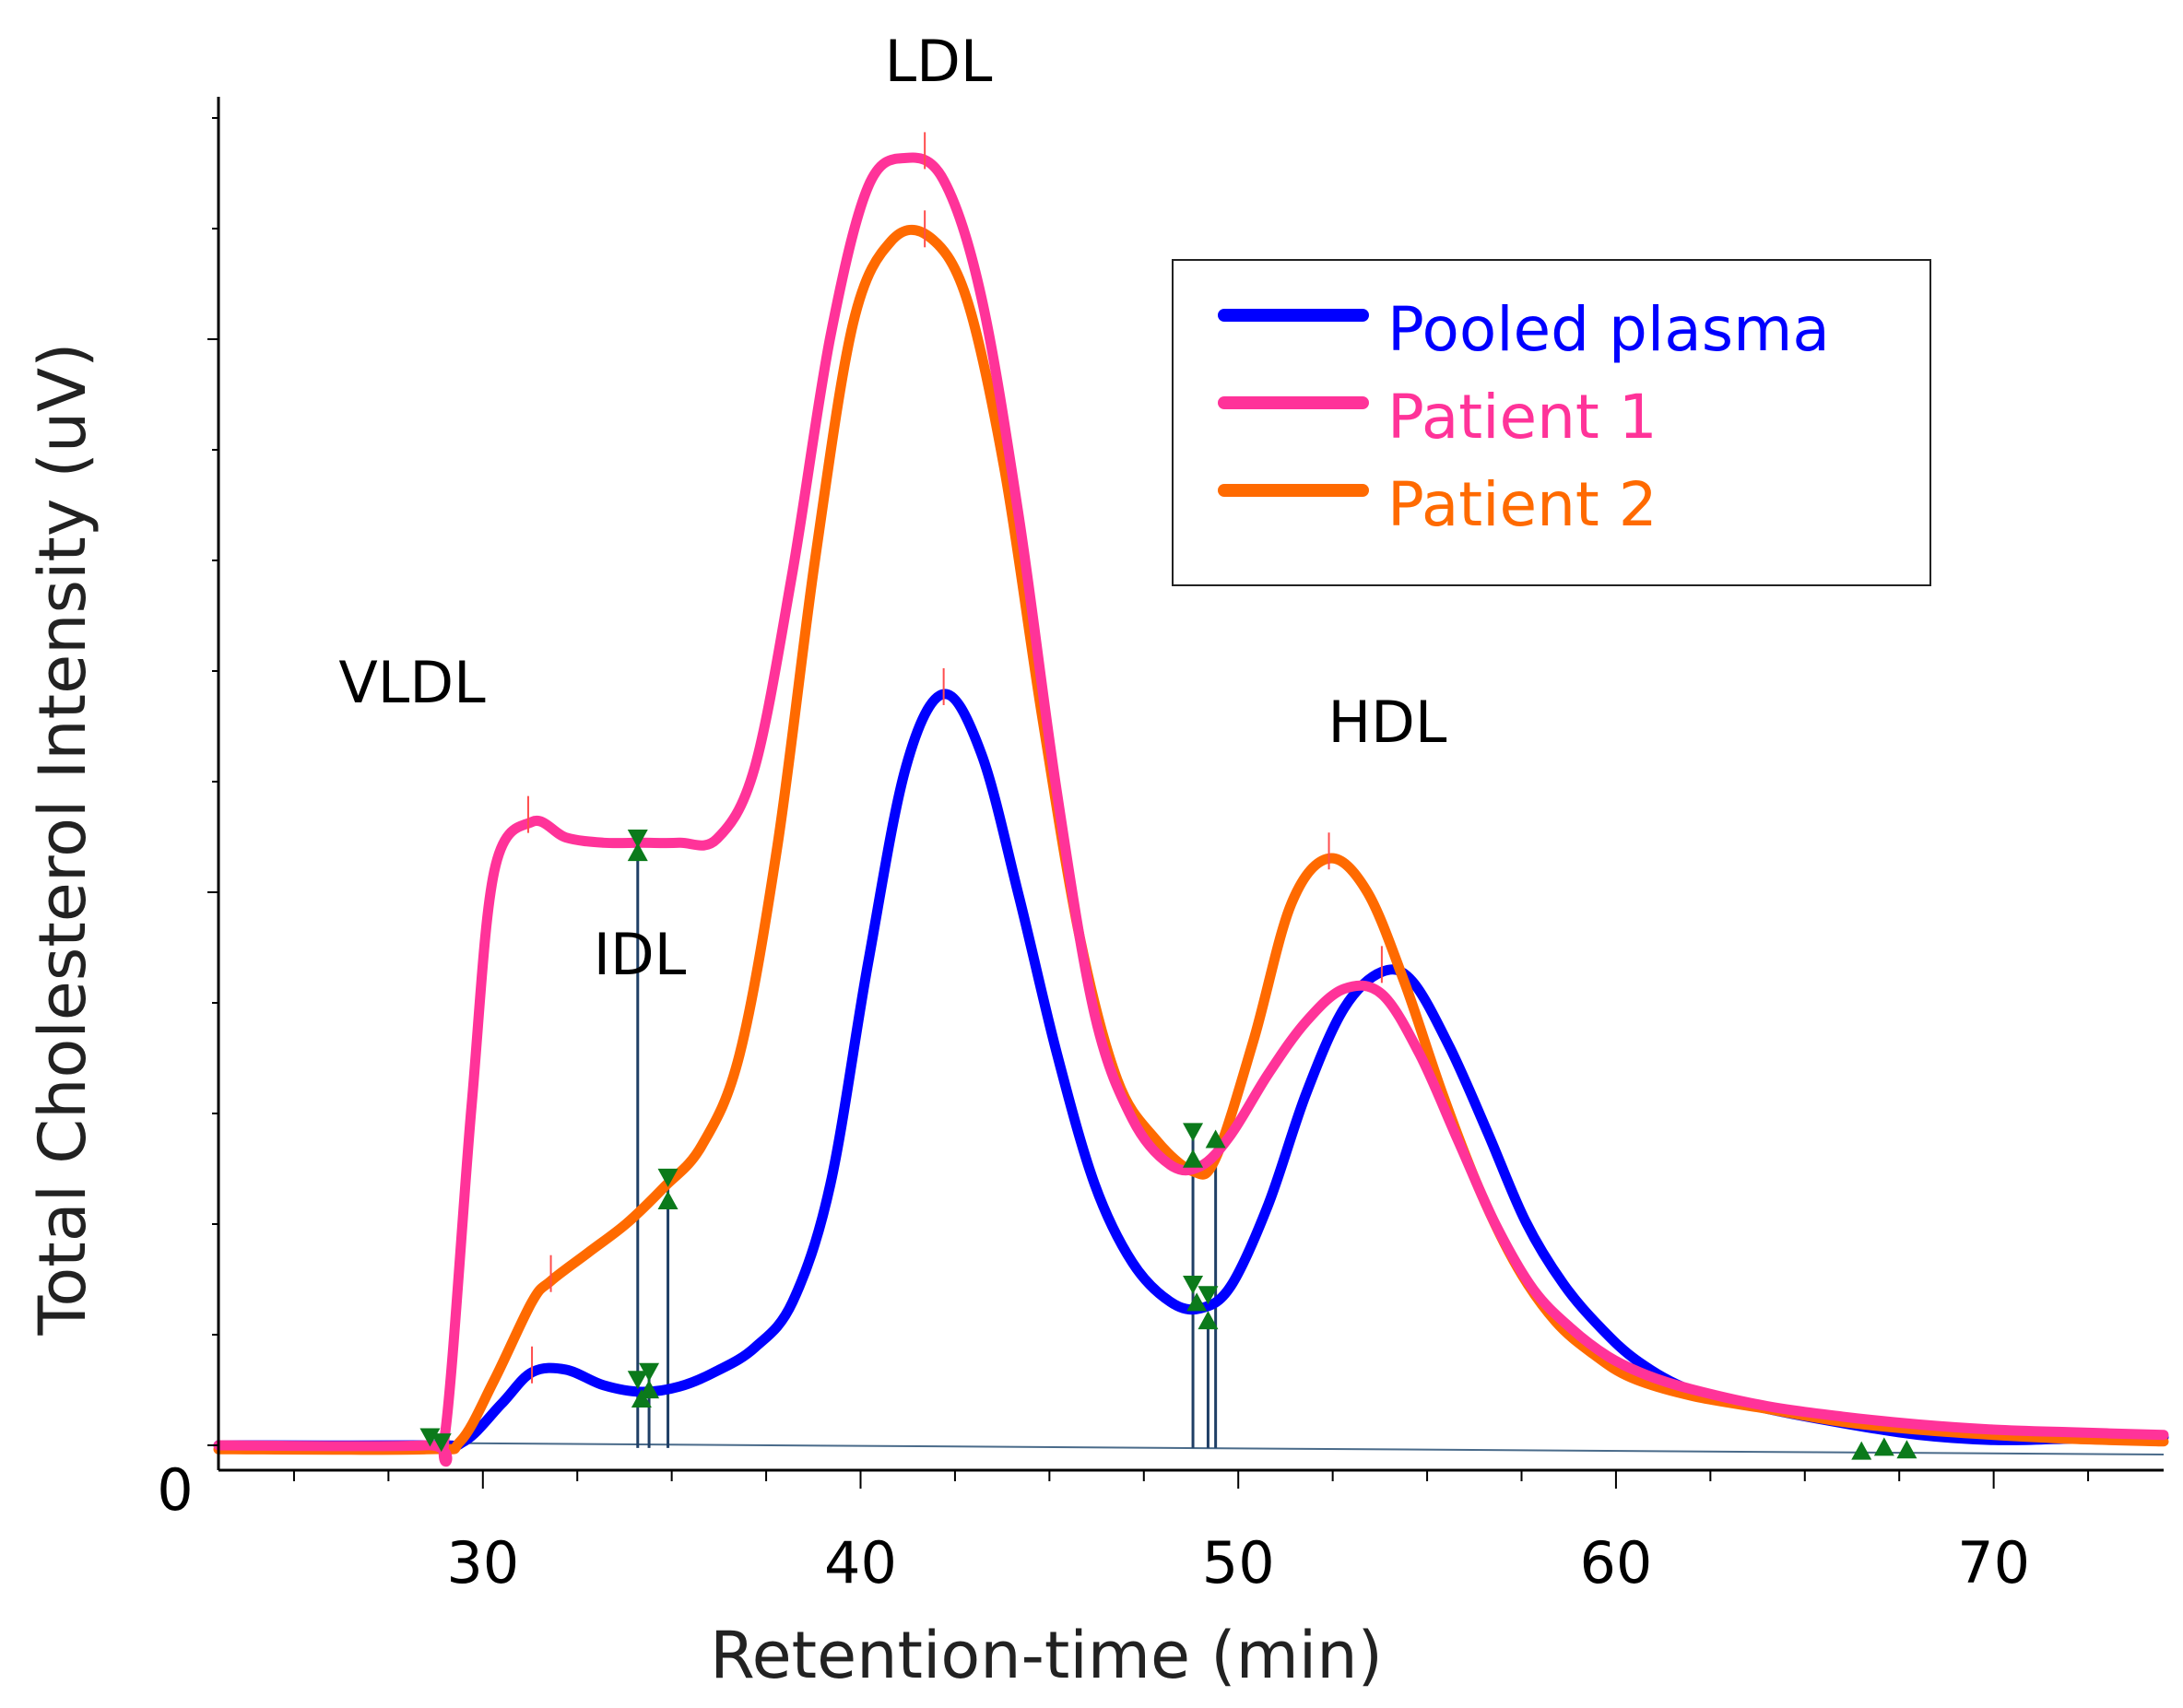  I want to click on x-axis-label: Retention-time (min), so click(1046, 1655).